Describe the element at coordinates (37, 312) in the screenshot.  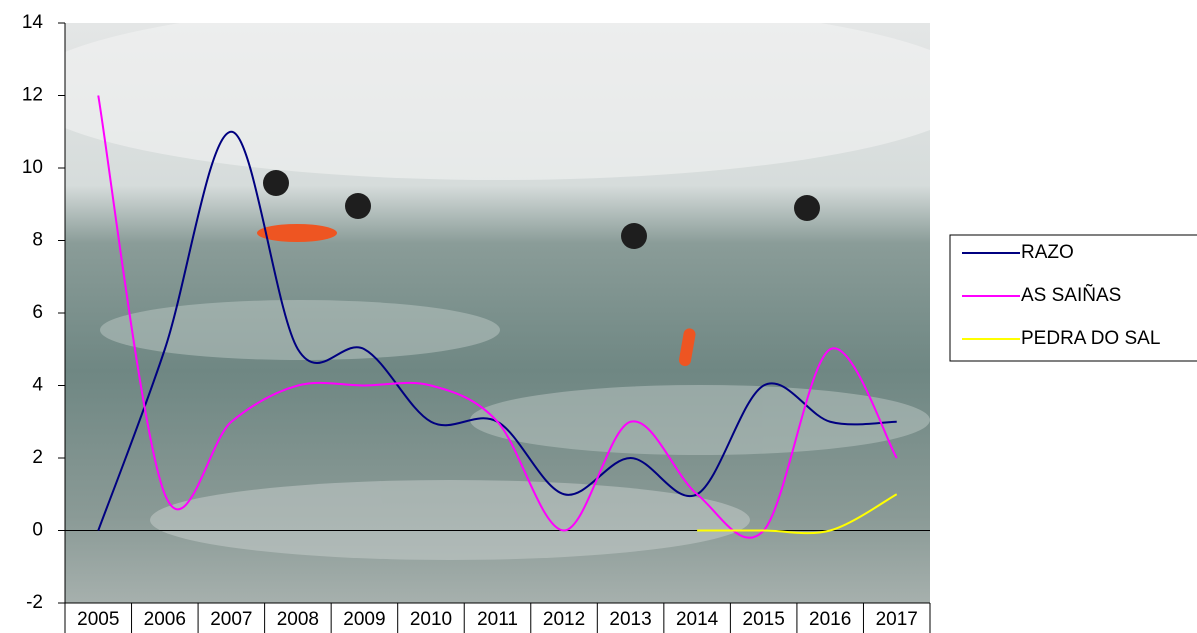
I see `y-tick-label: 6` at that location.